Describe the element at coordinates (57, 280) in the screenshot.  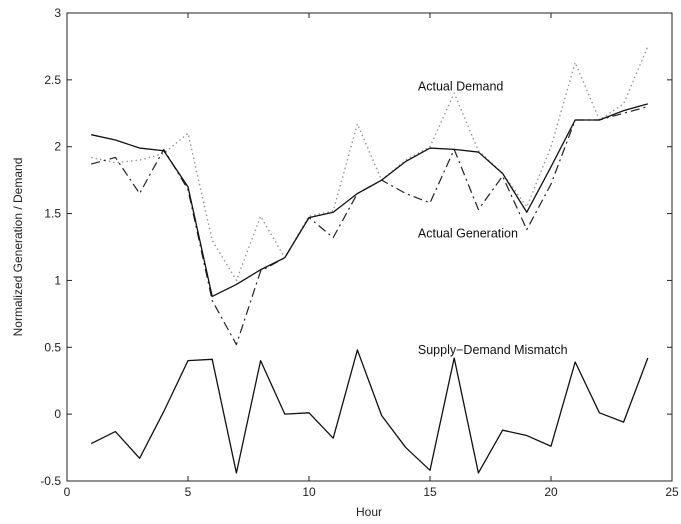
I see `y-tick-label: 1` at that location.